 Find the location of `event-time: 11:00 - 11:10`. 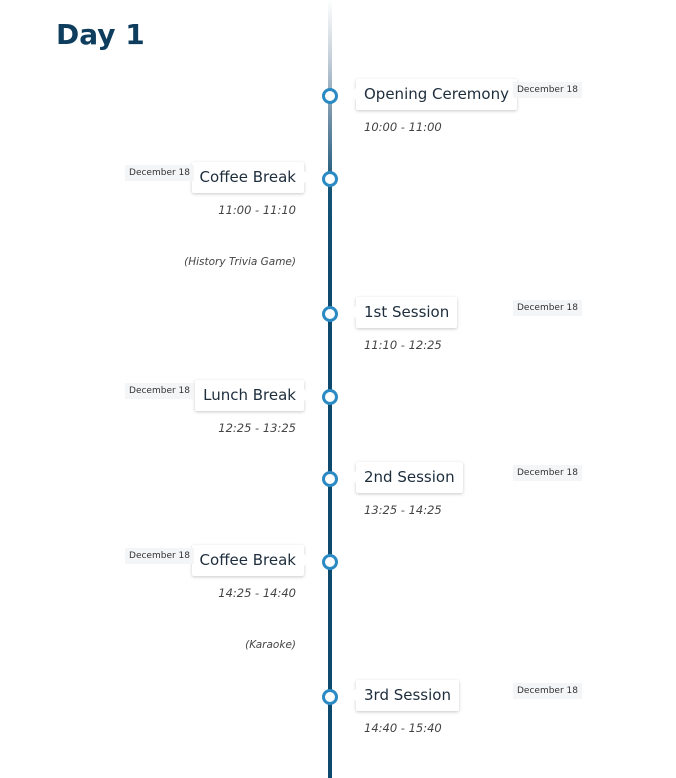

event-time: 11:00 - 11:10 is located at coordinates (257, 210).